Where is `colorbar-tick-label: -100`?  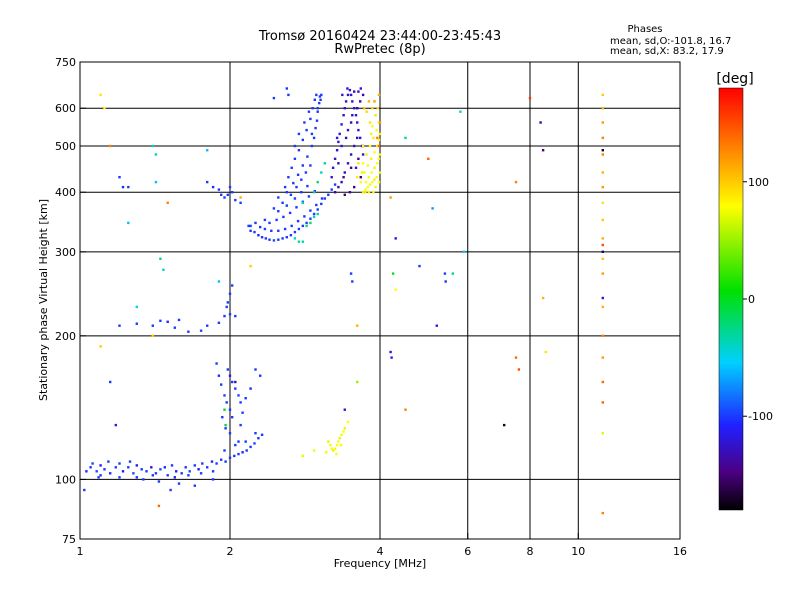 colorbar-tick-label: -100 is located at coordinates (760, 416).